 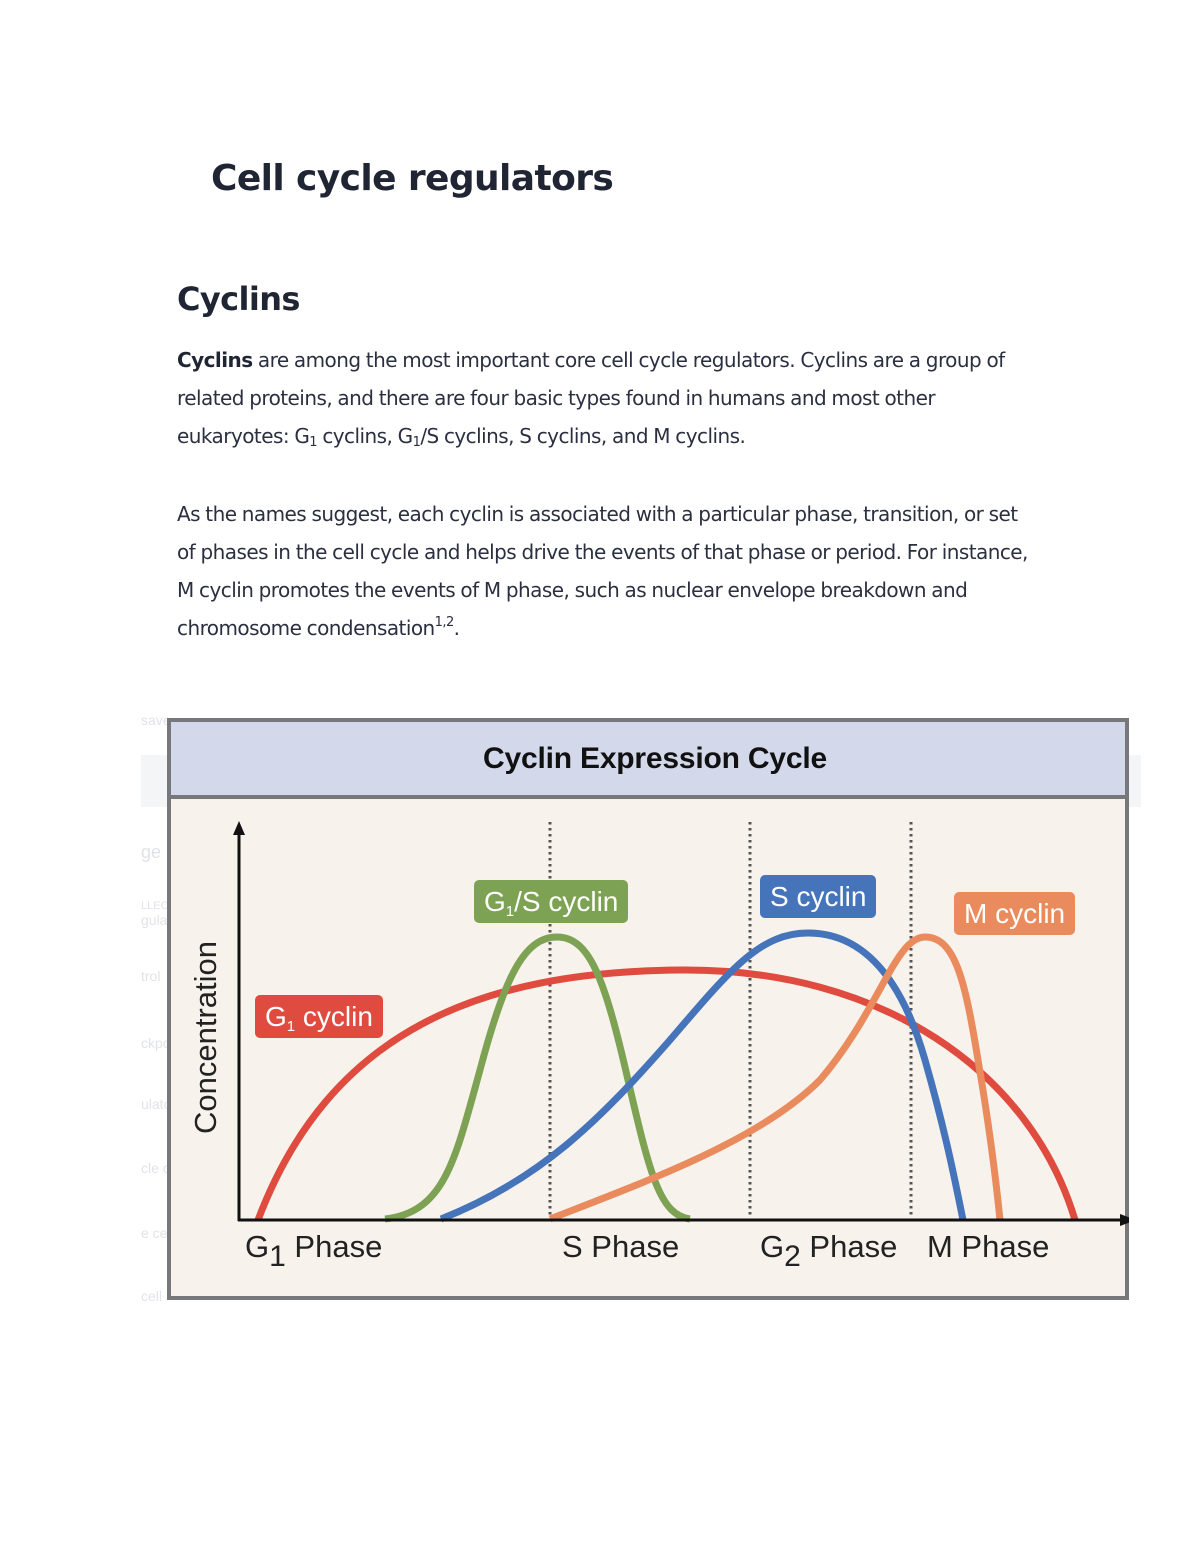 What do you see at coordinates (156, 1043) in the screenshot?
I see `ghost-text: ckpo` at bounding box center [156, 1043].